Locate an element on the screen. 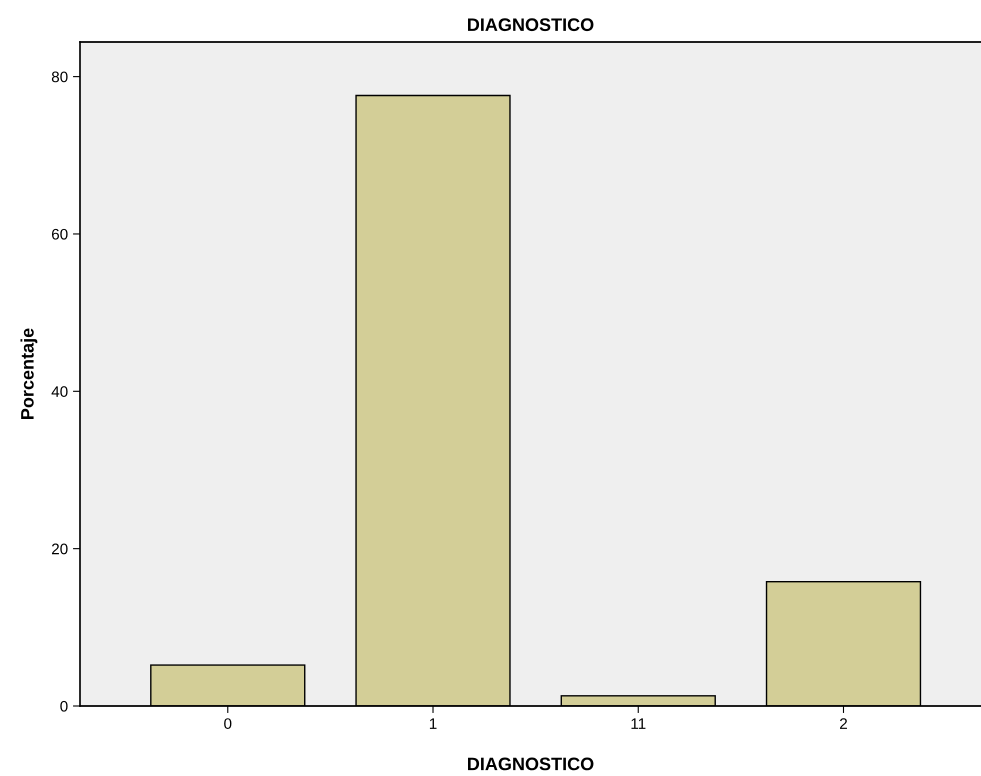 The height and width of the screenshot is (776, 981). chart-title: DIAGNOSTICO is located at coordinates (531, 25).